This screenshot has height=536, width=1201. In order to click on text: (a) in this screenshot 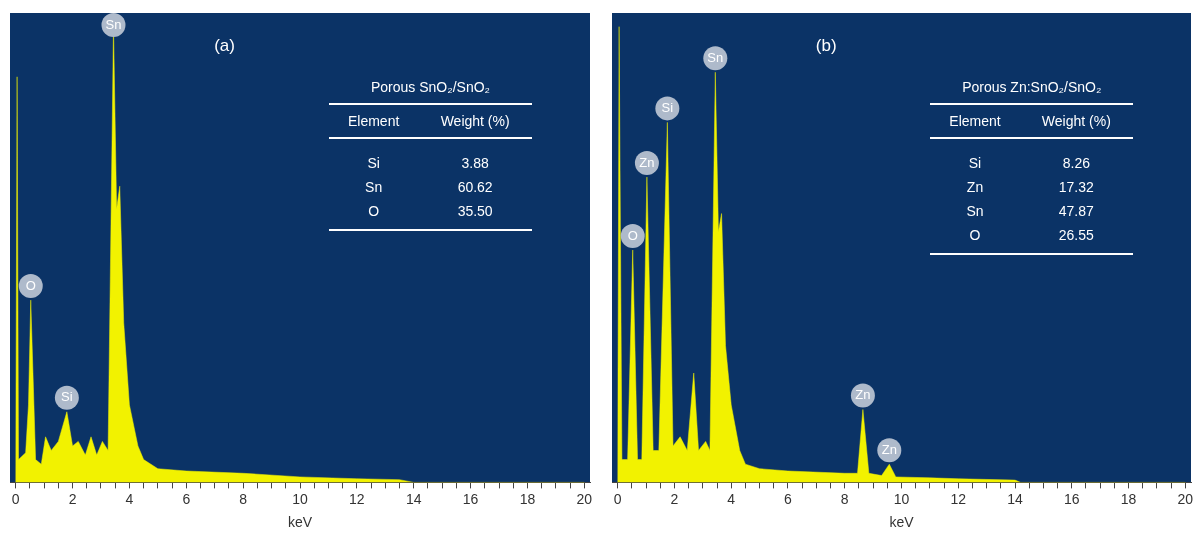, I will do `click(224, 45)`.